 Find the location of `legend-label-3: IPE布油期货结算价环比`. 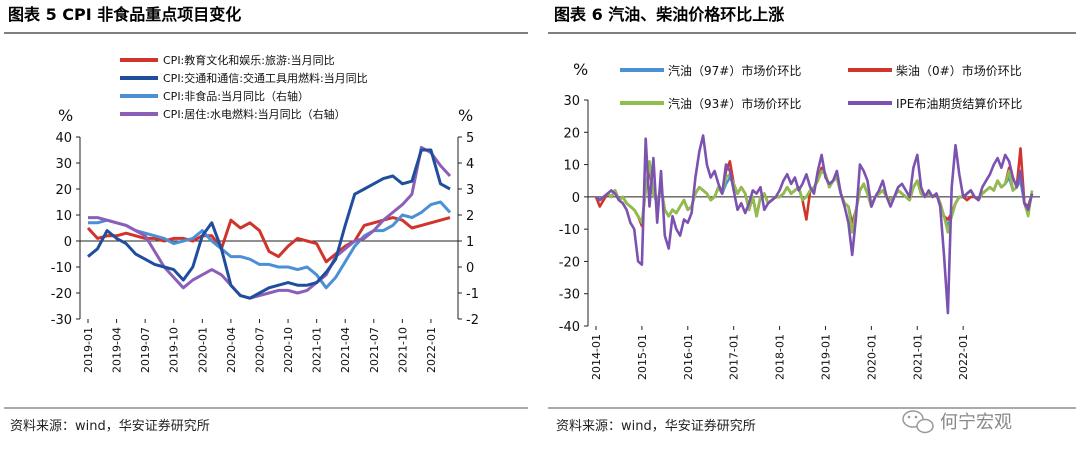

legend-label-3: IPE布油期货结算价环比 is located at coordinates (959, 103).